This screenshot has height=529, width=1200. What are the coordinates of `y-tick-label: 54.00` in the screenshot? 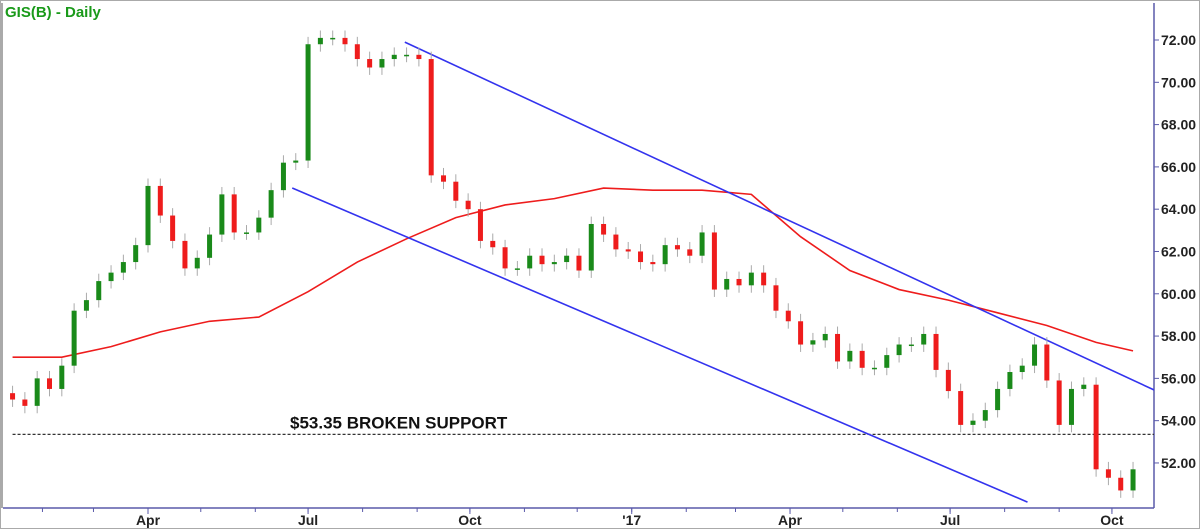 It's located at (1178, 421).